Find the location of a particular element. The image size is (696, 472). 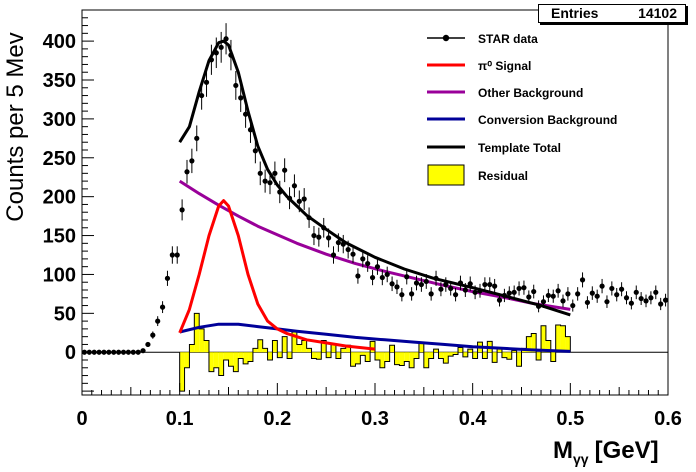

legend-entry-other-background: Other Background is located at coordinates (505, 93).